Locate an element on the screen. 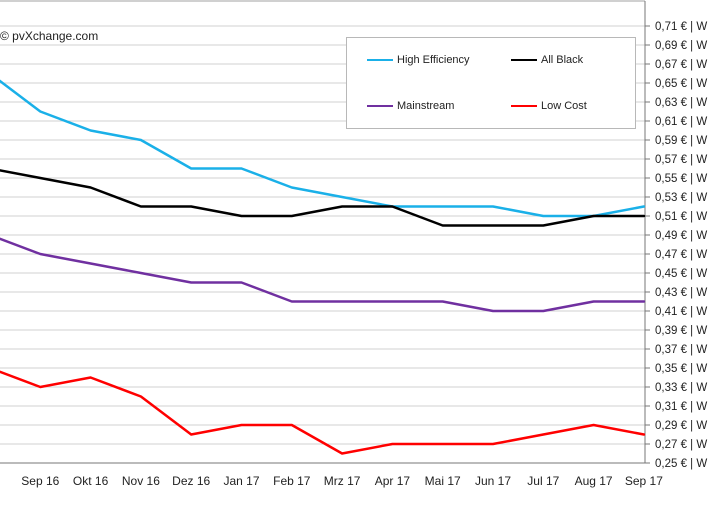  y-tick-label: 0,43 € | W is located at coordinates (681, 293).